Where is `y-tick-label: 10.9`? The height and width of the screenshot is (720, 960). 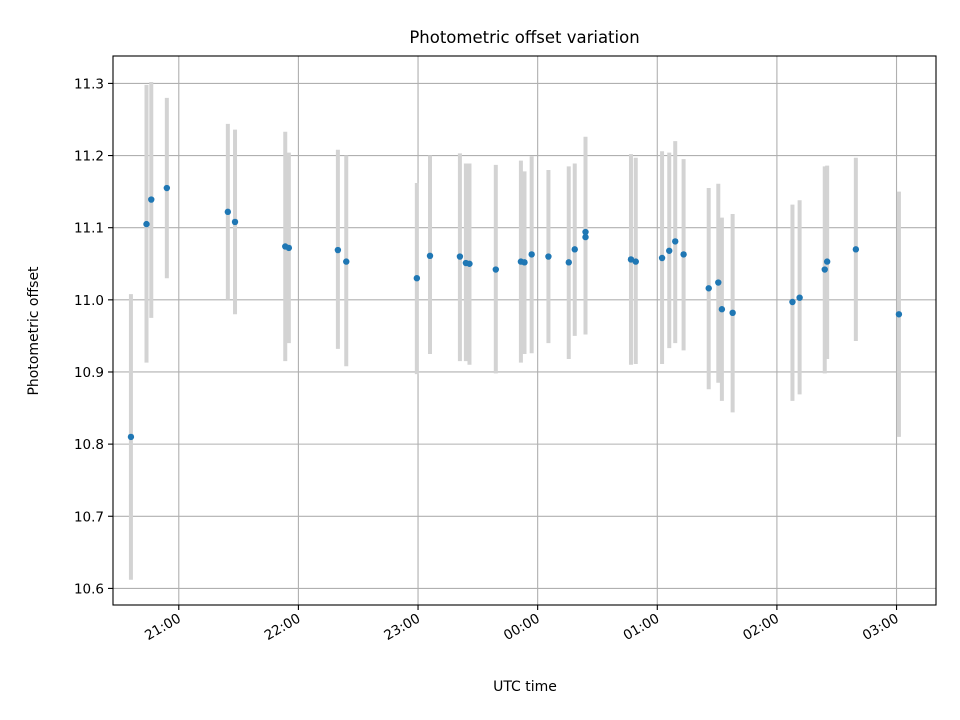 y-tick-label: 10.9 is located at coordinates (89, 373).